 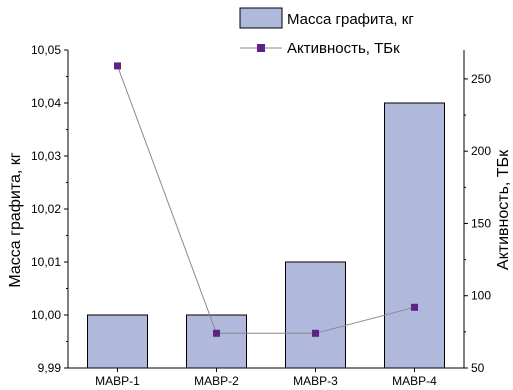 I want to click on y-tick-label: 9,99, so click(x=50, y=368).